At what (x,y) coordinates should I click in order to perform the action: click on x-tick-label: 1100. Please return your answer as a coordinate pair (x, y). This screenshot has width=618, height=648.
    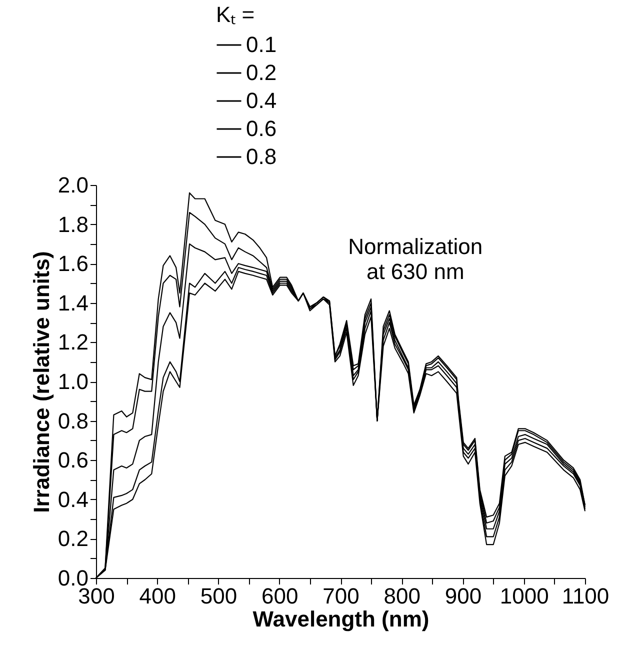
    Looking at the image, I should click on (586, 596).